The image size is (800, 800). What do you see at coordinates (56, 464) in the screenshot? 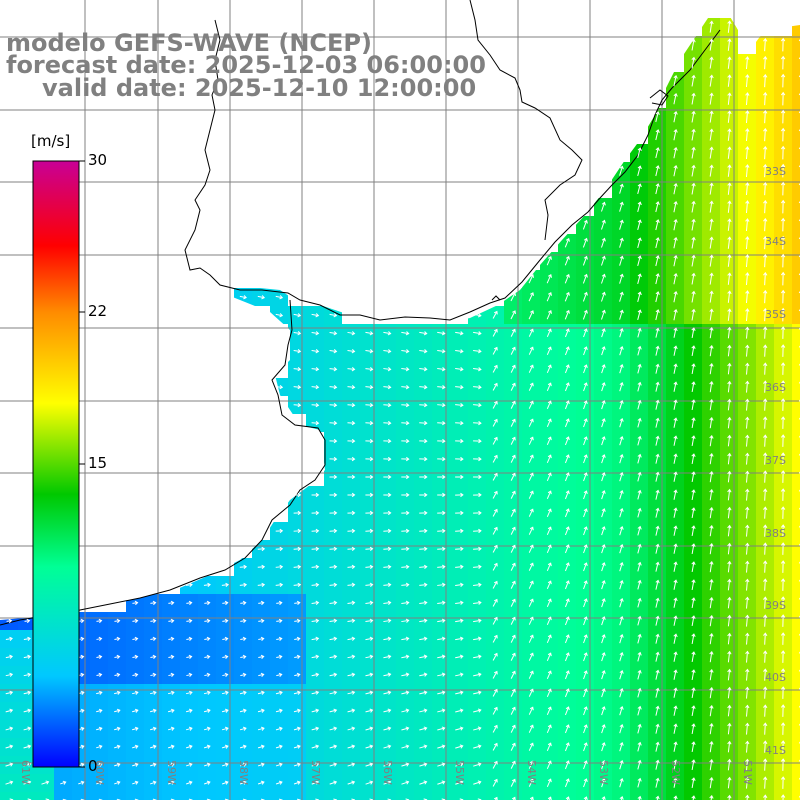
I see `colorbar-bar` at bounding box center [56, 464].